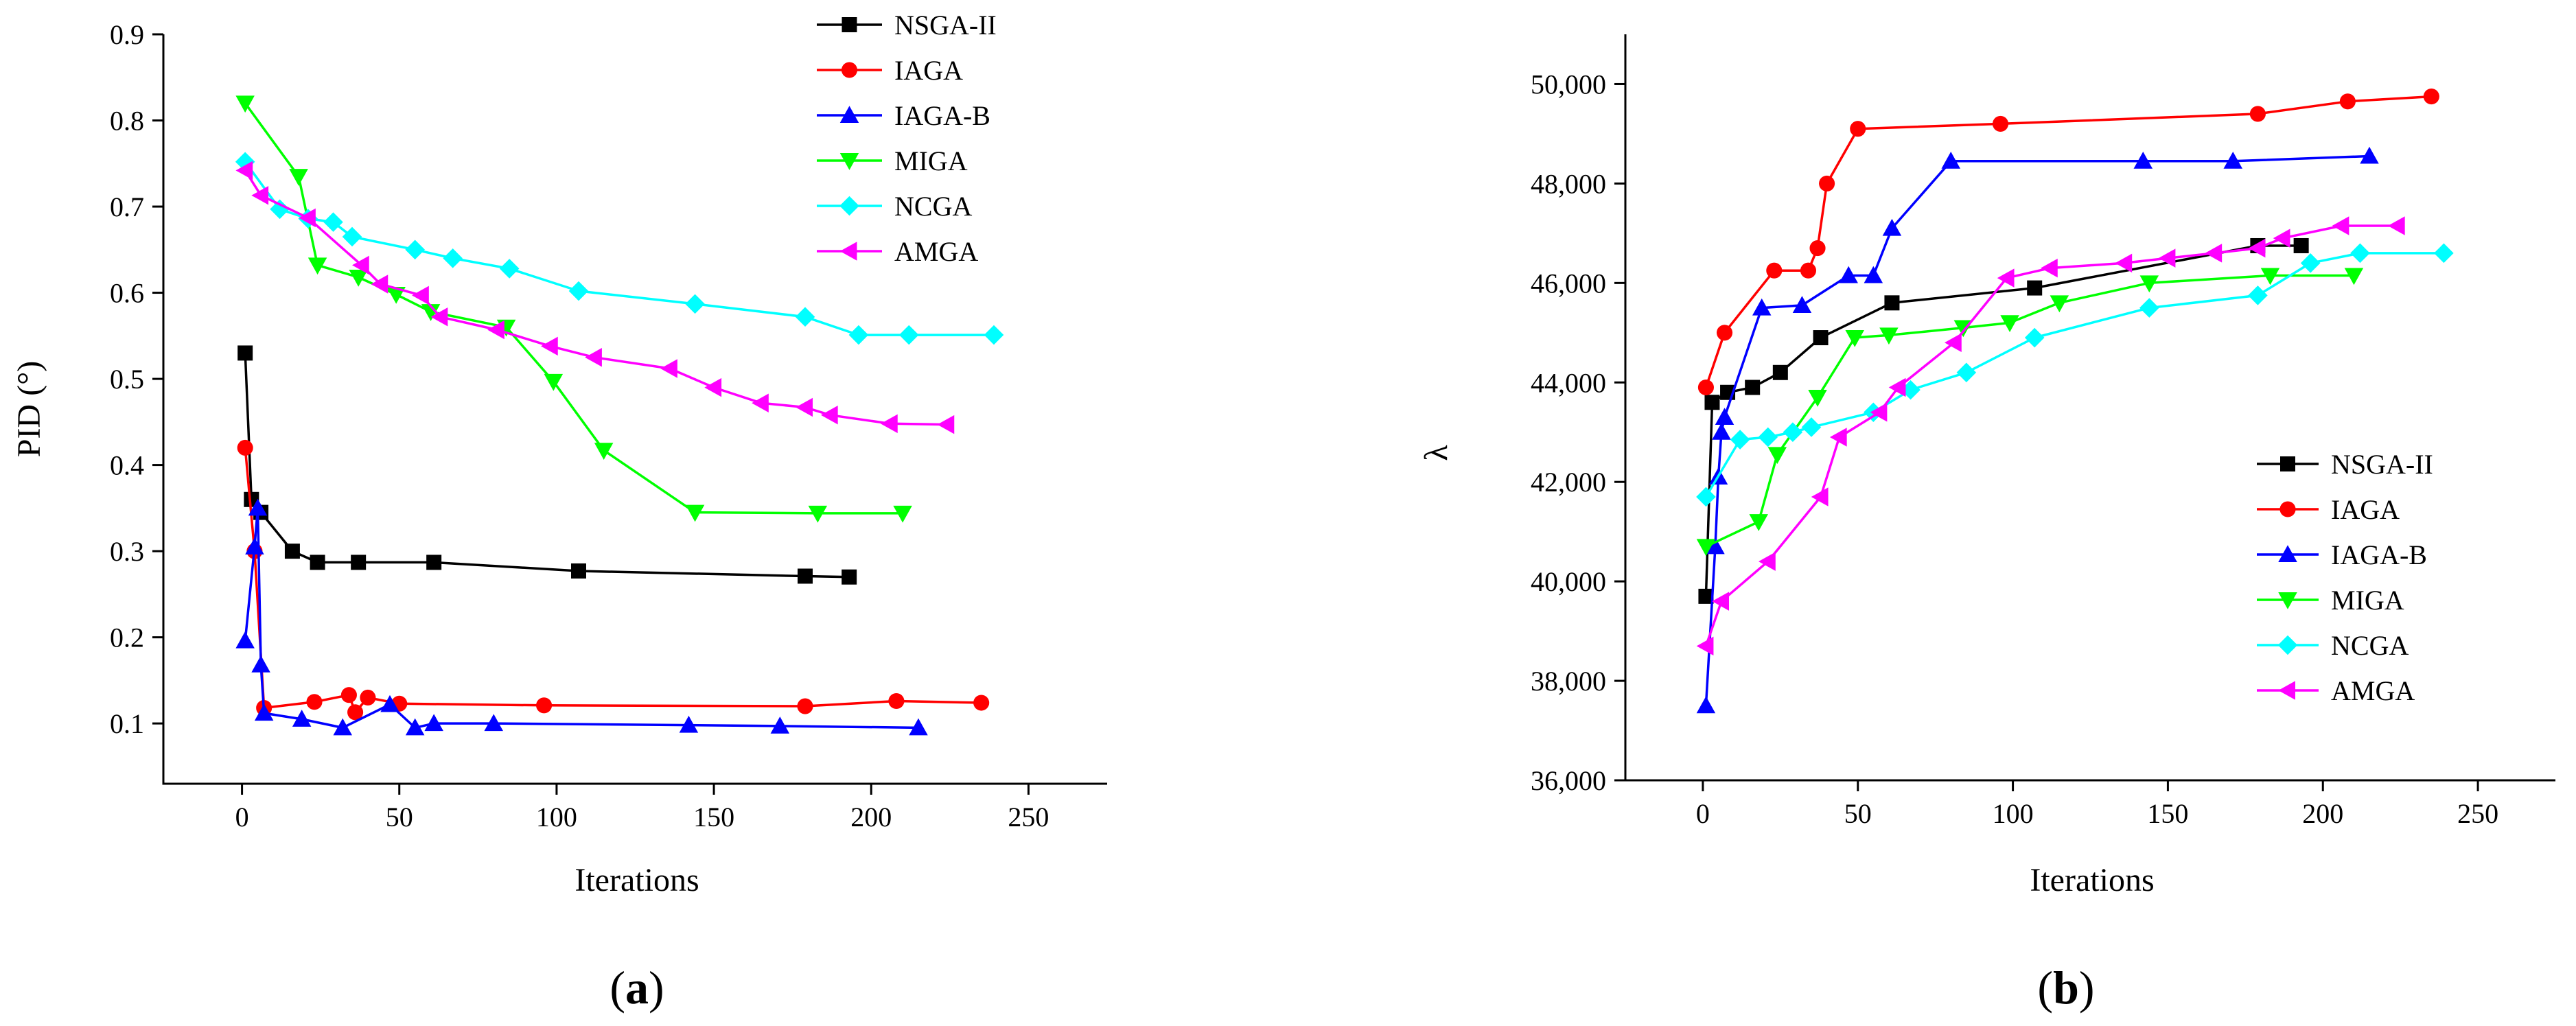 Image resolution: width=2576 pixels, height=1026 pixels. What do you see at coordinates (581, 618) in the screenshot?
I see `series-line-iaga-b` at bounding box center [581, 618].